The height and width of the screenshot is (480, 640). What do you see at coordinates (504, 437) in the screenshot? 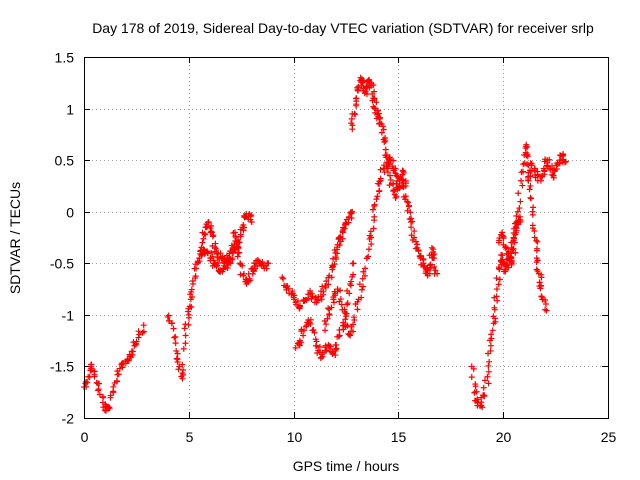
I see `x-tick-label: 20` at bounding box center [504, 437].